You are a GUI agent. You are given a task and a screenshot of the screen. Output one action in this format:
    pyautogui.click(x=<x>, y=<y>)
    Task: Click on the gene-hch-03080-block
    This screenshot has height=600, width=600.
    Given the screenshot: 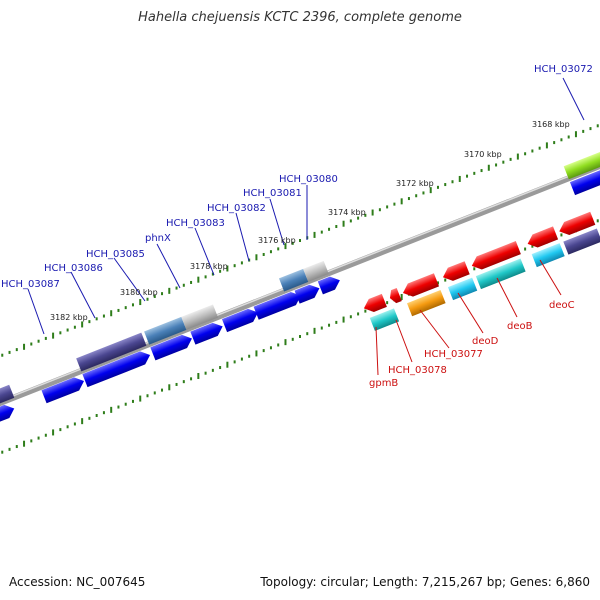 What is the action you would take?
    pyautogui.click(x=293, y=280)
    